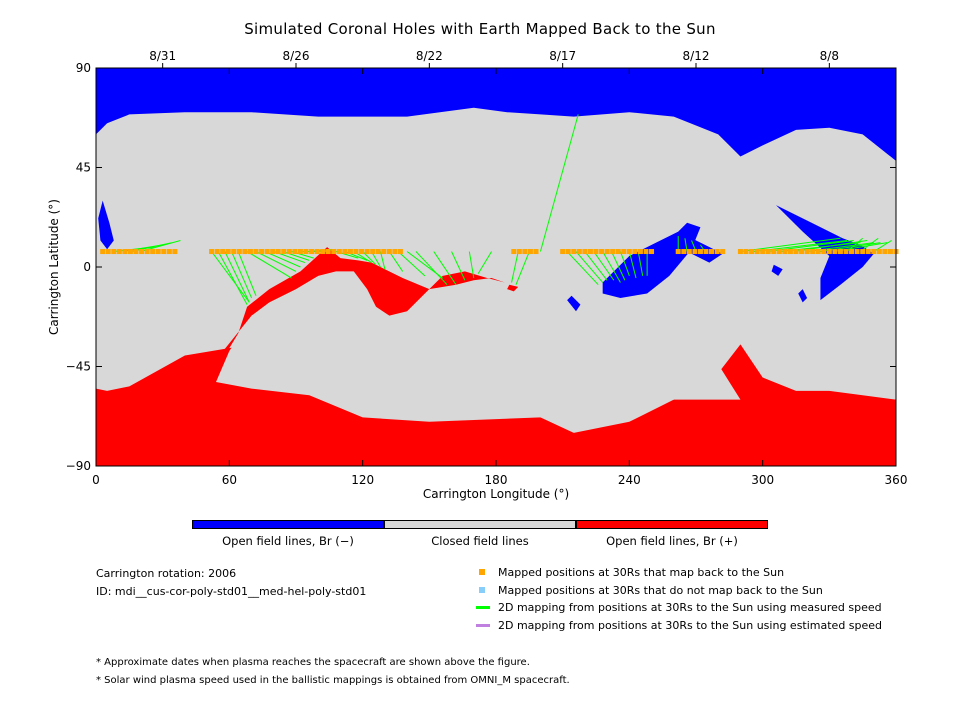 This screenshot has height=720, width=960. I want to click on coronal-hole-positive, so click(513, 288).